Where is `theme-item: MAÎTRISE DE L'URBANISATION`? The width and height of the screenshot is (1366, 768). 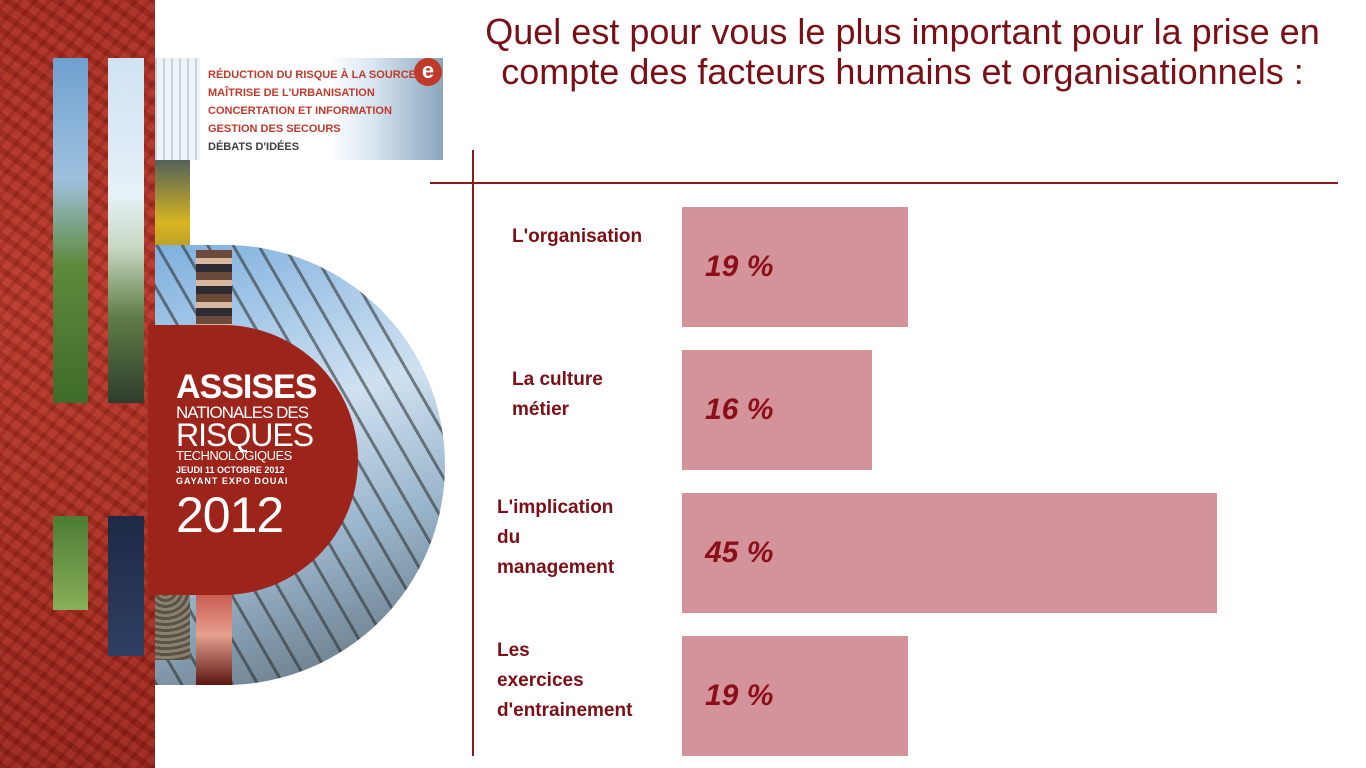
theme-item: MAÎTRISE DE L'URBANISATION is located at coordinates (291, 93).